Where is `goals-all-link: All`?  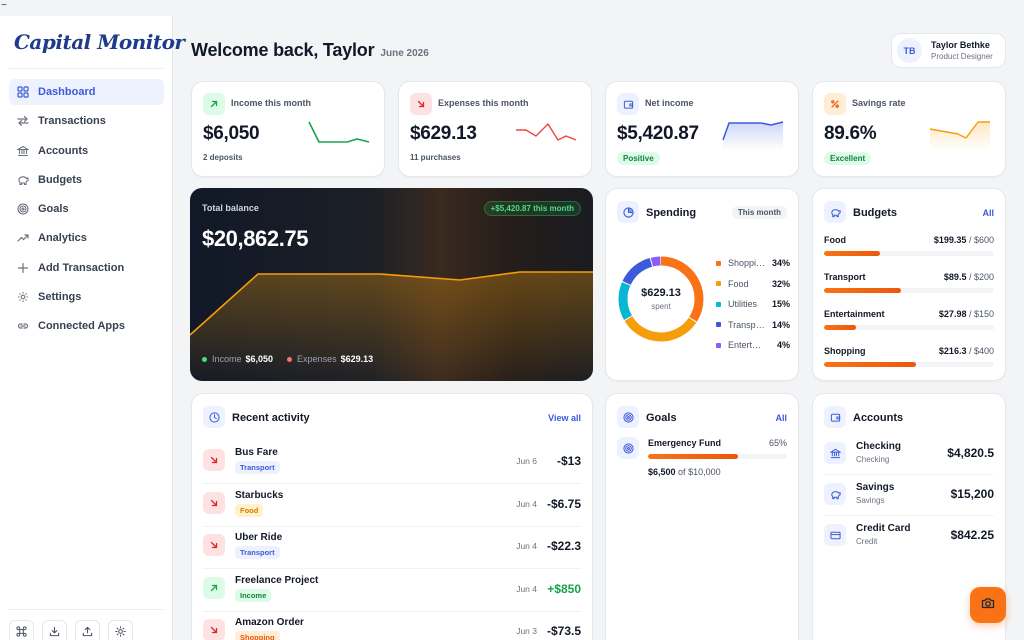 goals-all-link: All is located at coordinates (781, 418).